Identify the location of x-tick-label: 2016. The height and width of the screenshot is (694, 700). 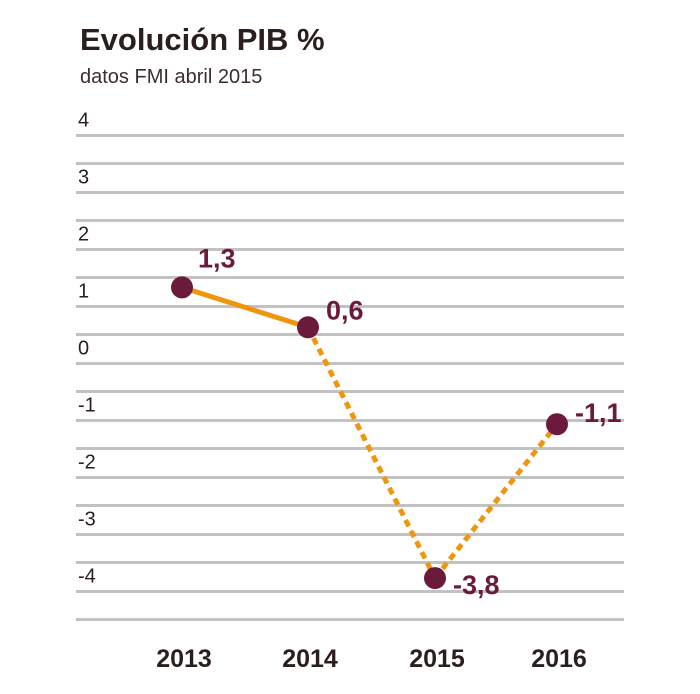
(559, 659).